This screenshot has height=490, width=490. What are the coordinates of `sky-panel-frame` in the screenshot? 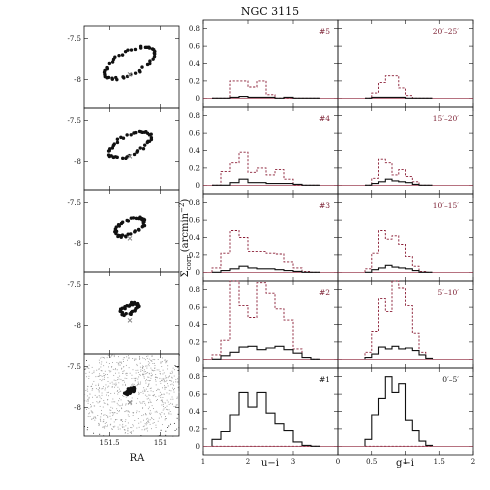 It's located at (131, 67).